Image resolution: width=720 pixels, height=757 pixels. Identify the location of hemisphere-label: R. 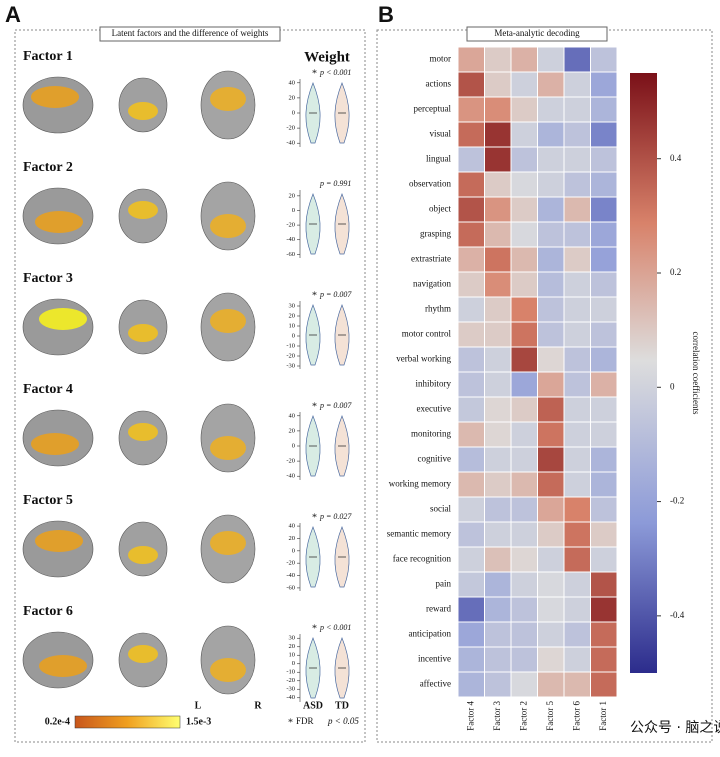
(258, 705).